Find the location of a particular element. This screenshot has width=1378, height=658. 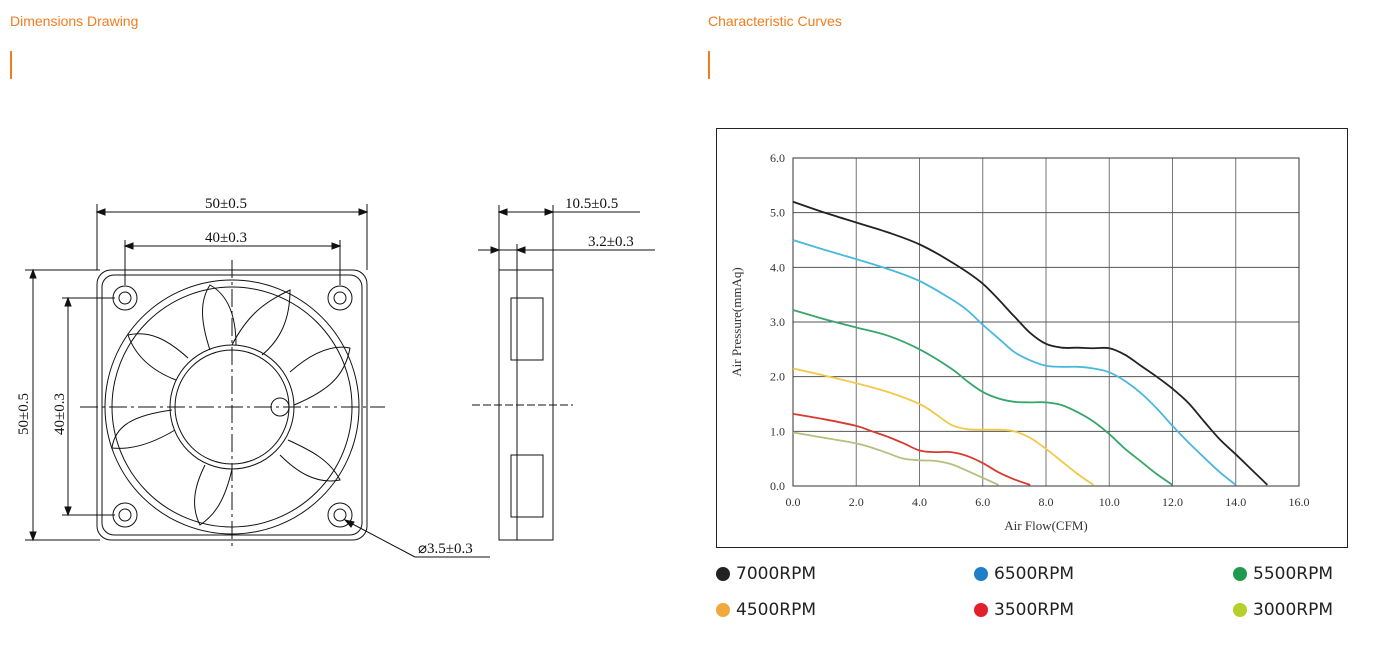

dim-rib-label: 3.2±0.3 is located at coordinates (611, 242).